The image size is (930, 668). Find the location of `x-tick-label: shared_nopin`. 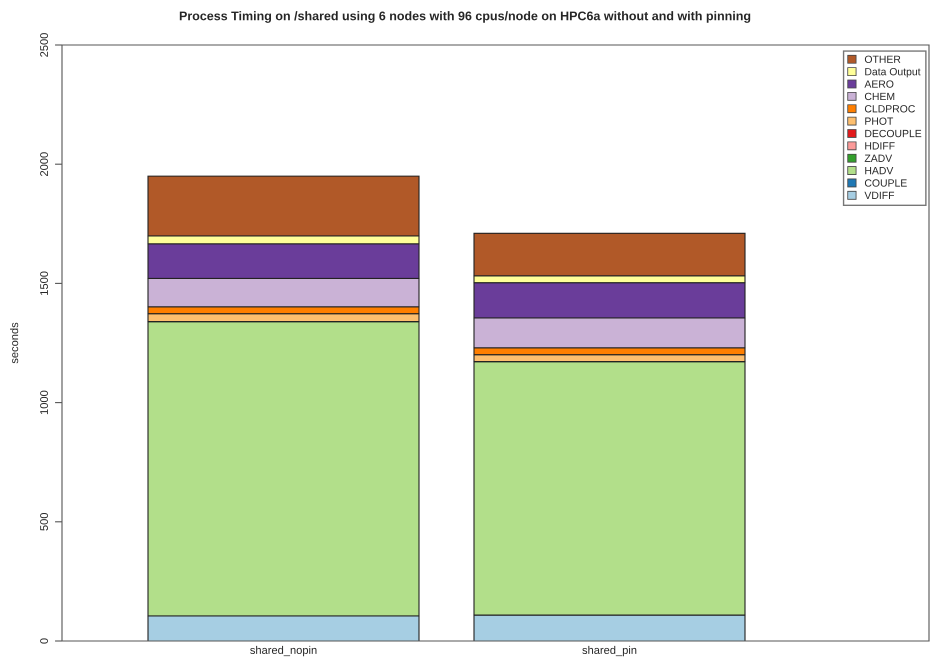

x-tick-label: shared_nopin is located at coordinates (283, 651).